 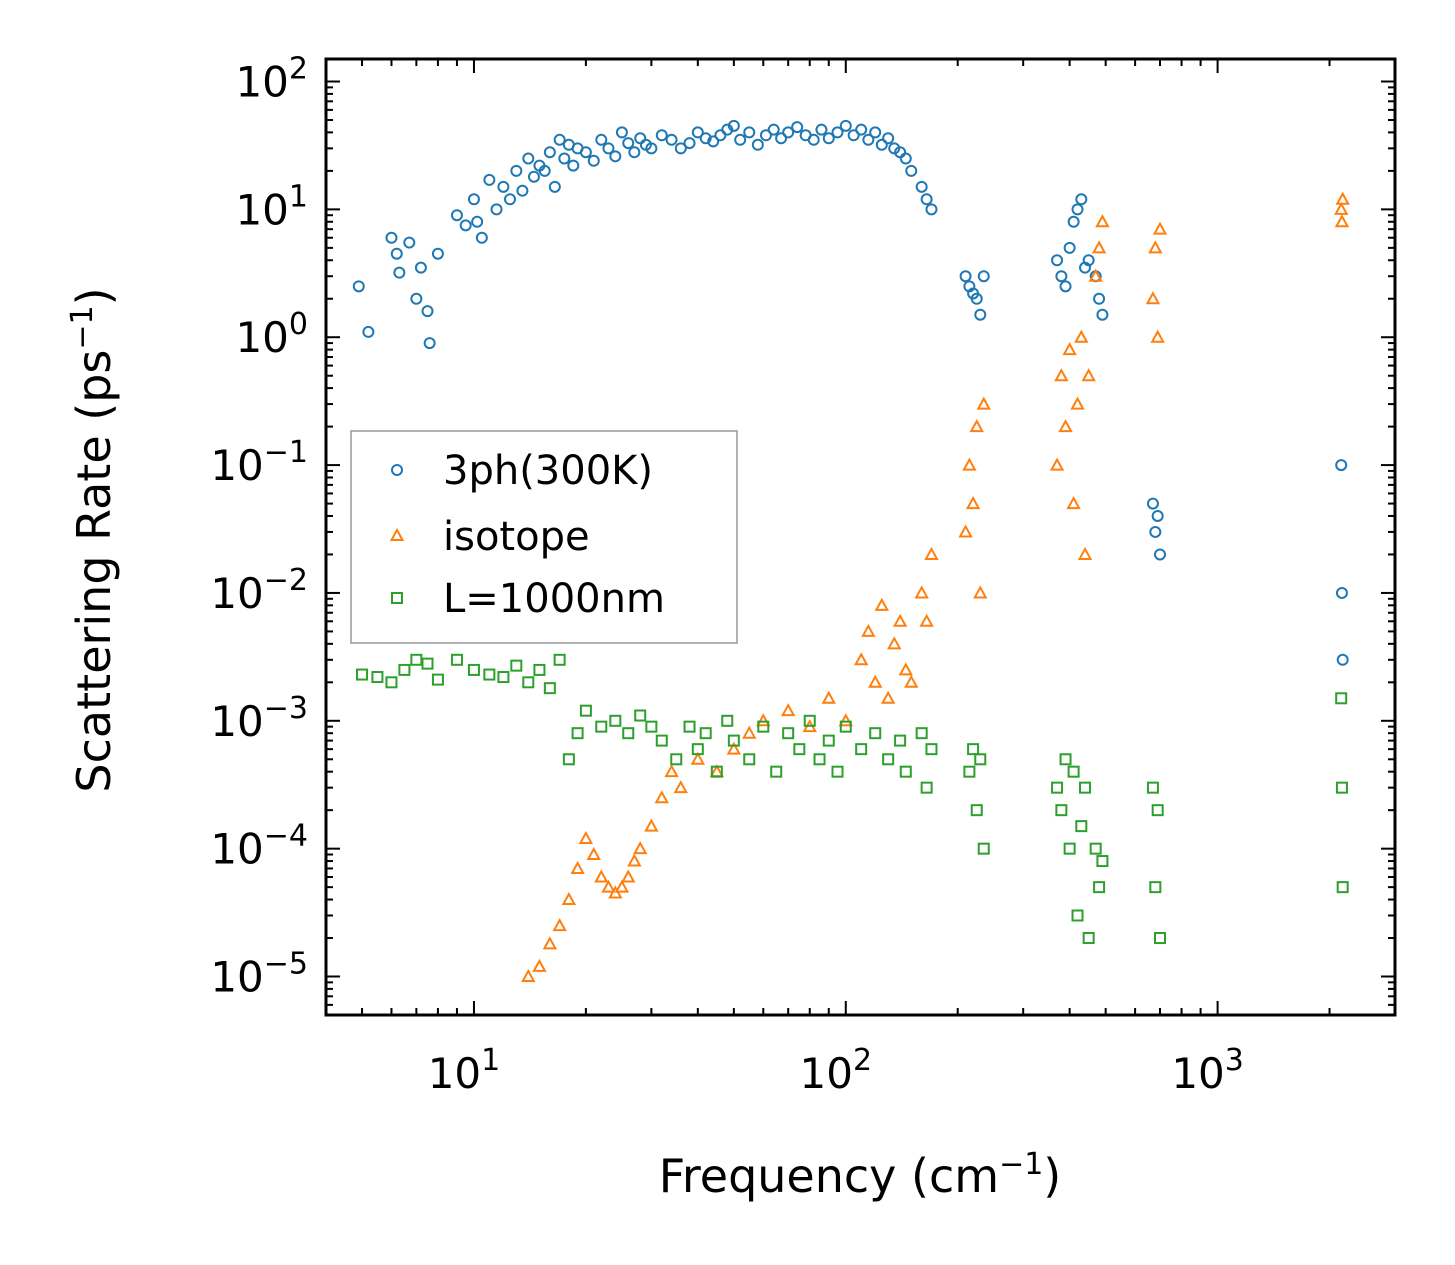 I want to click on legend-box, so click(x=544, y=537).